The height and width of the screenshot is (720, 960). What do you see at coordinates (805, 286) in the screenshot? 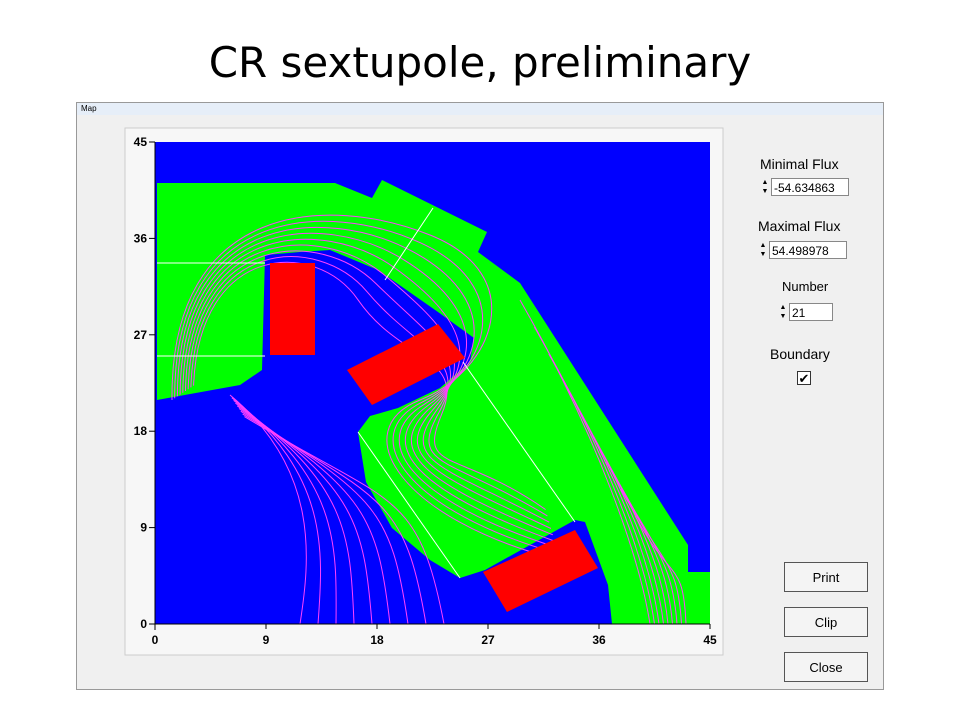
I see `control-label: Number` at bounding box center [805, 286].